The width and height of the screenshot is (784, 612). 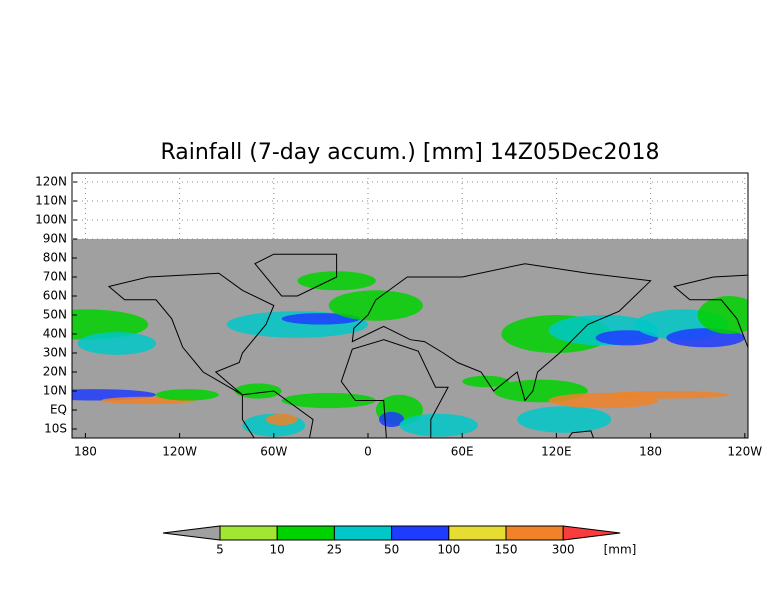 What do you see at coordinates (55, 315) in the screenshot?
I see `lat-label: 50N` at bounding box center [55, 315].